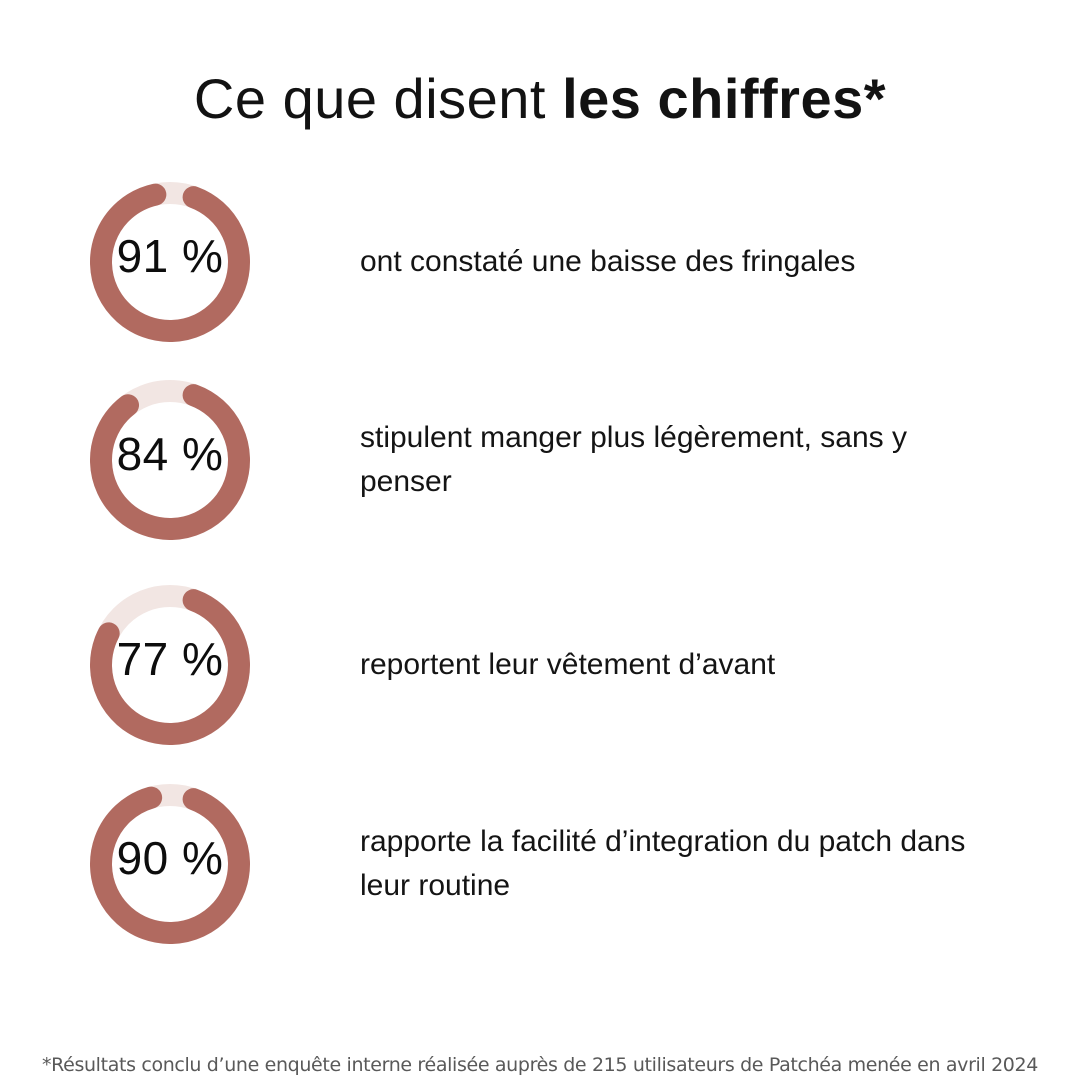 Image resolution: width=1080 pixels, height=1080 pixels. Describe the element at coordinates (170, 256) in the screenshot. I see `donut-percent-label: 91 %` at that location.